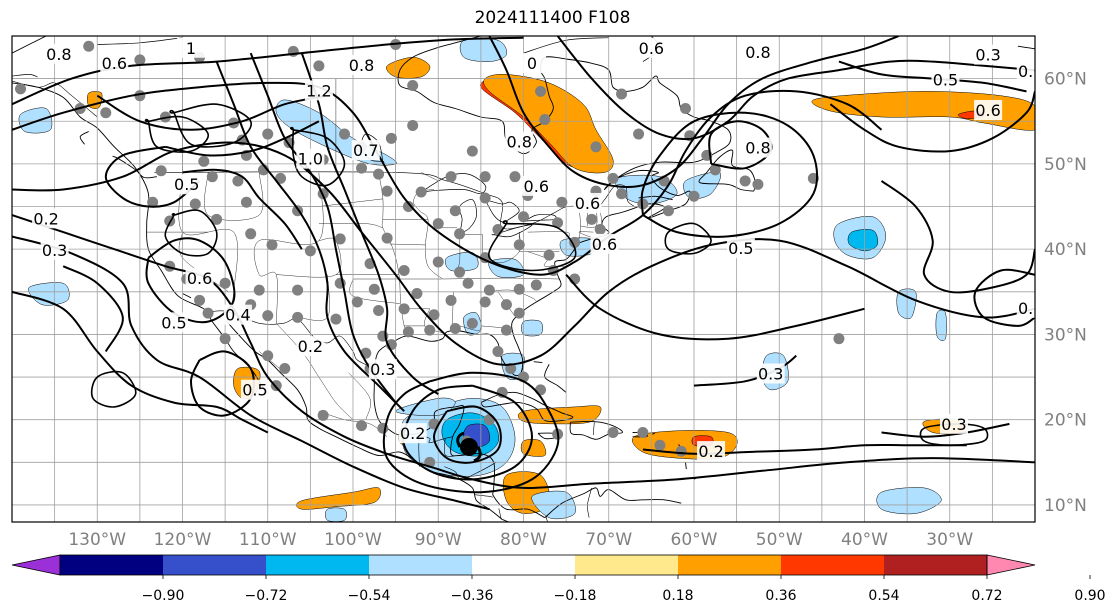  I want to click on colorbar-extend-high, so click(1011, 565).